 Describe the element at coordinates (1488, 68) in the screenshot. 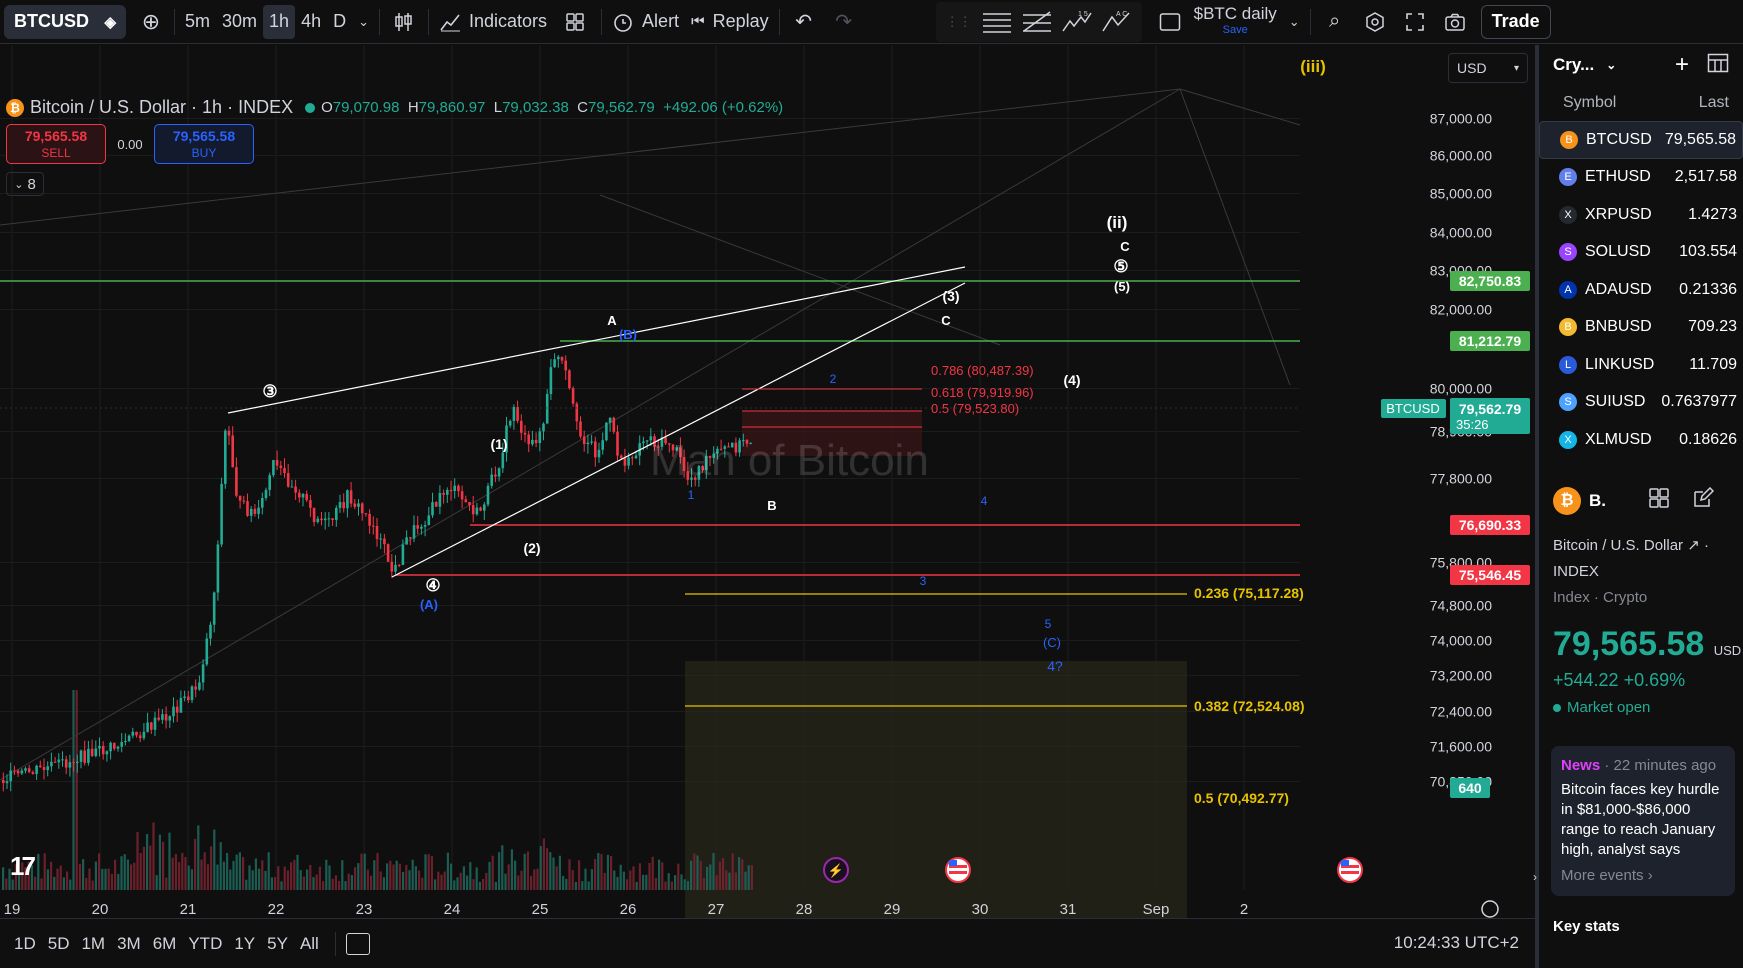

I see `currency-select: USD ▾` at that location.